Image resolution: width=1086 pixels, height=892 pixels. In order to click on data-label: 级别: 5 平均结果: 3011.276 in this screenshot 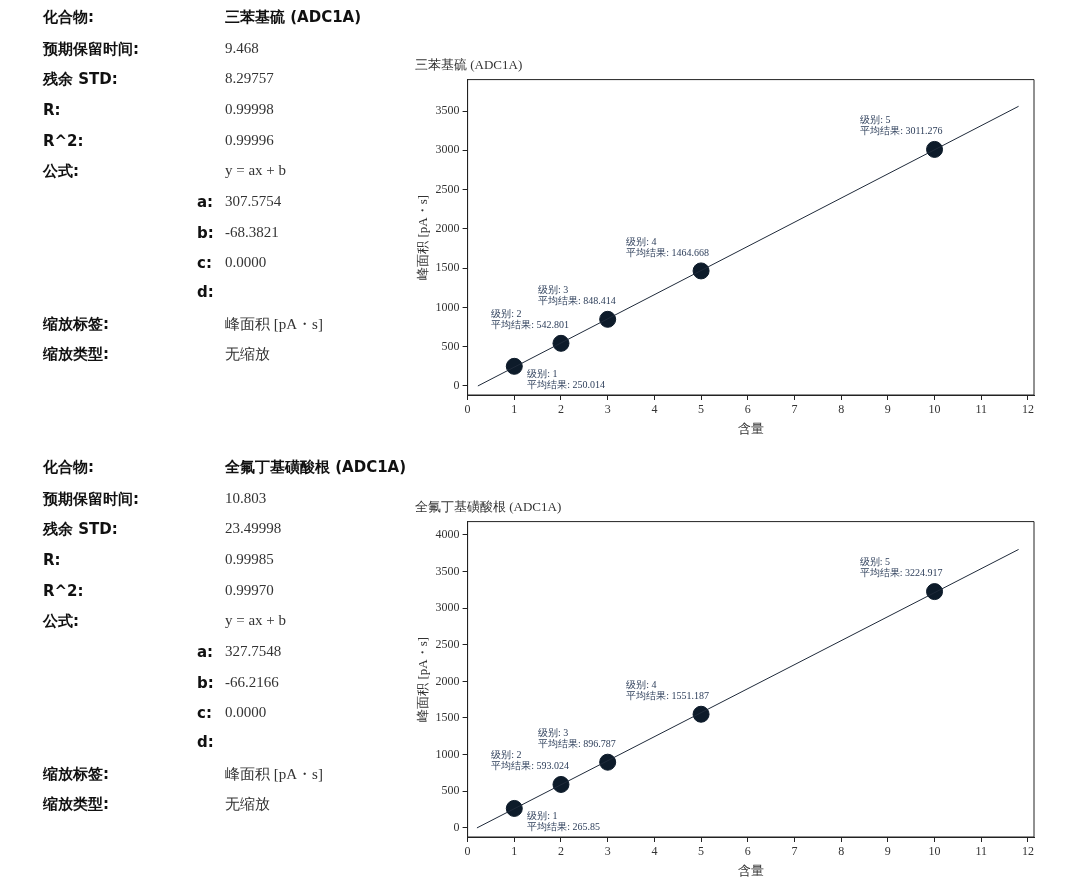, I will do `click(901, 125)`.